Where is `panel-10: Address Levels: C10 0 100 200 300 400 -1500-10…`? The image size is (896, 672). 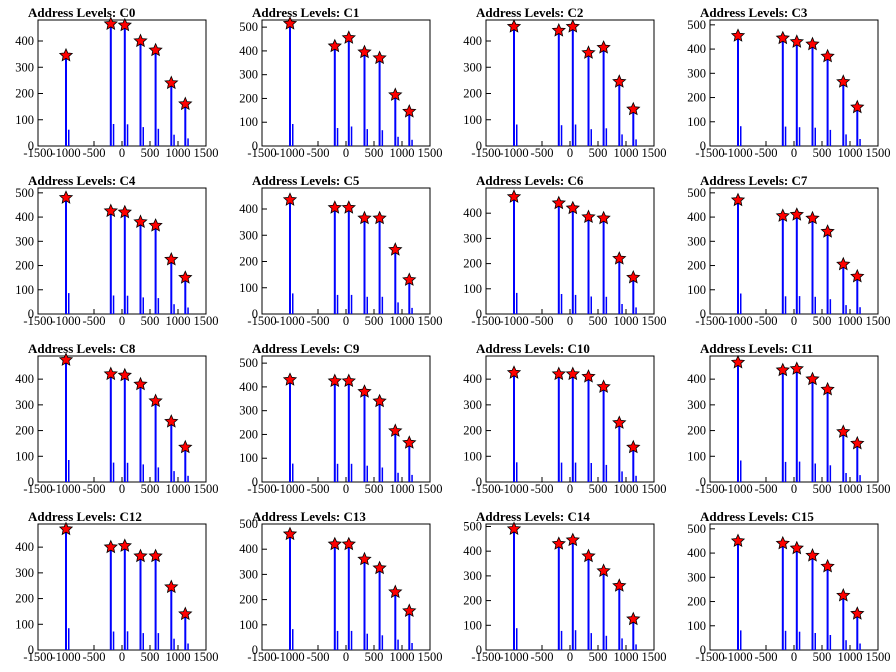 panel-10: Address Levels: C10 0 100 200 300 400 -1500-10… is located at coordinates (564, 418).